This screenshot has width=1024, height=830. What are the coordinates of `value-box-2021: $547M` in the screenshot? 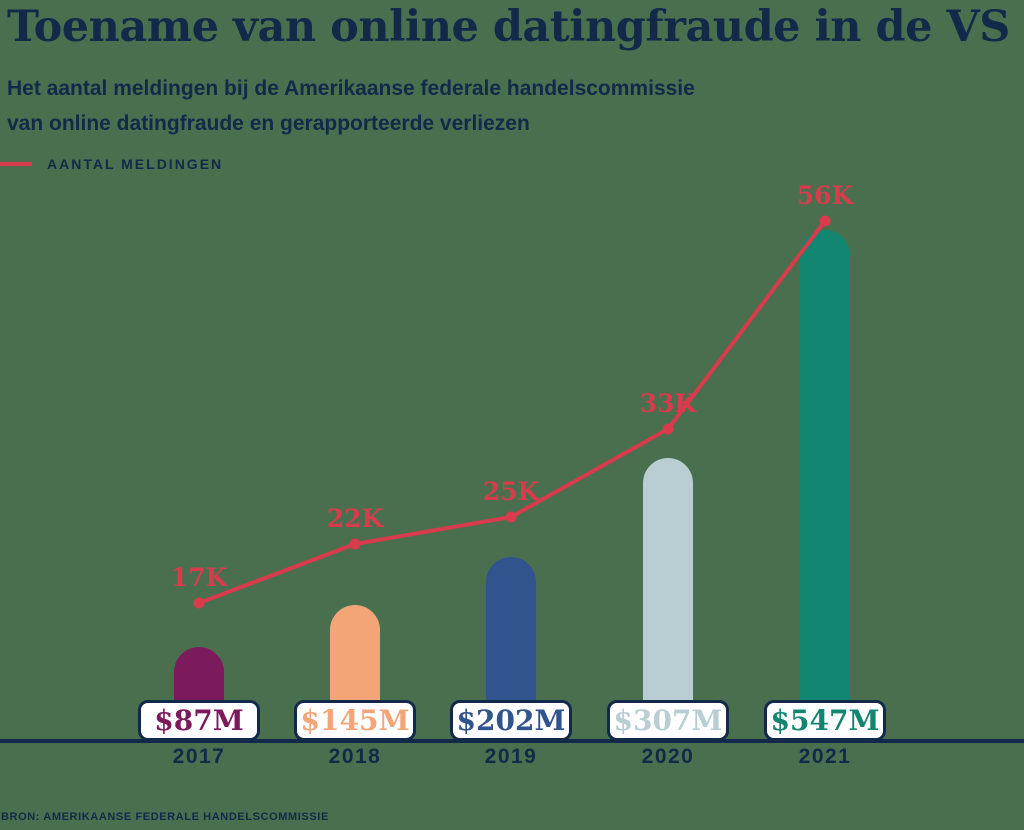 It's located at (825, 720).